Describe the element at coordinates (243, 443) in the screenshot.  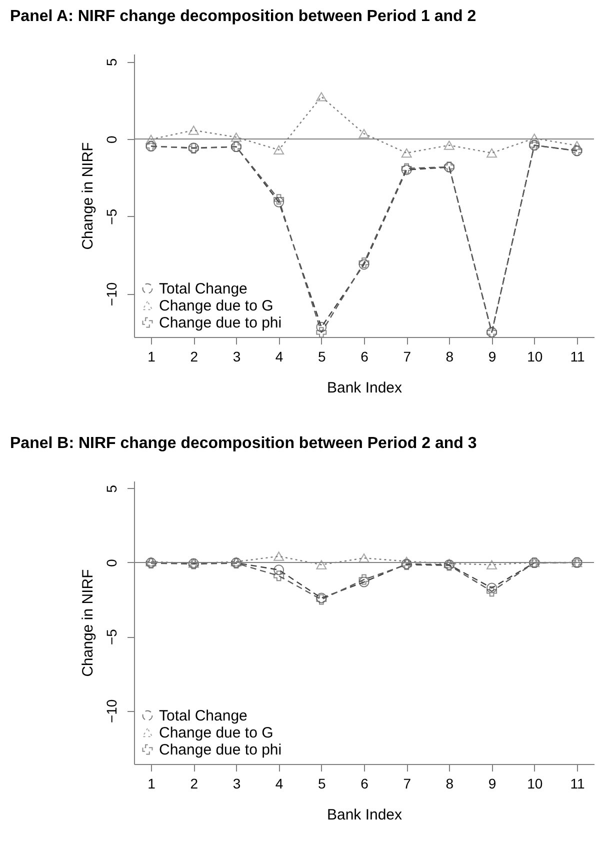
I see `chart-title: Panel B: NIRF change decomposition between Period 2 and 3` at that location.